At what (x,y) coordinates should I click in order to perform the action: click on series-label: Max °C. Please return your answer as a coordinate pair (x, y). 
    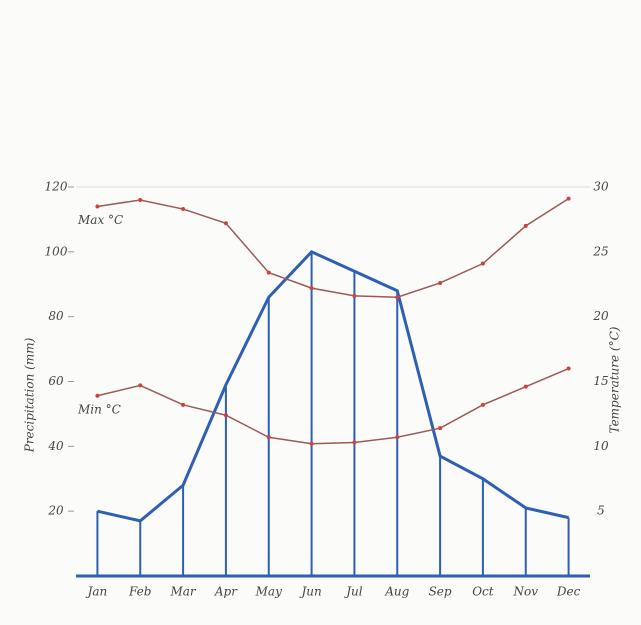
    Looking at the image, I should click on (100, 220).